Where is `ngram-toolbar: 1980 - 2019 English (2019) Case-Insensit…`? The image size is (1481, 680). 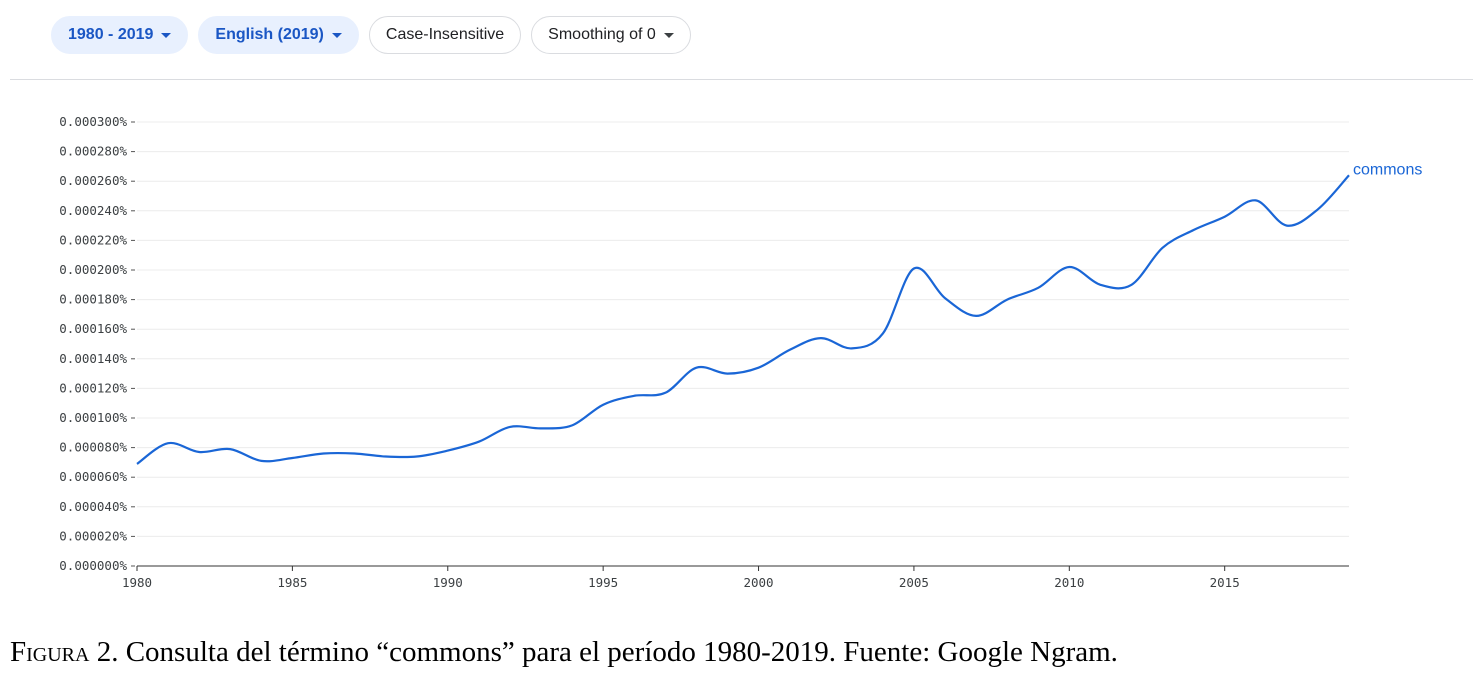 ngram-toolbar: 1980 - 2019 English (2019) Case-Insensit… is located at coordinates (371, 35).